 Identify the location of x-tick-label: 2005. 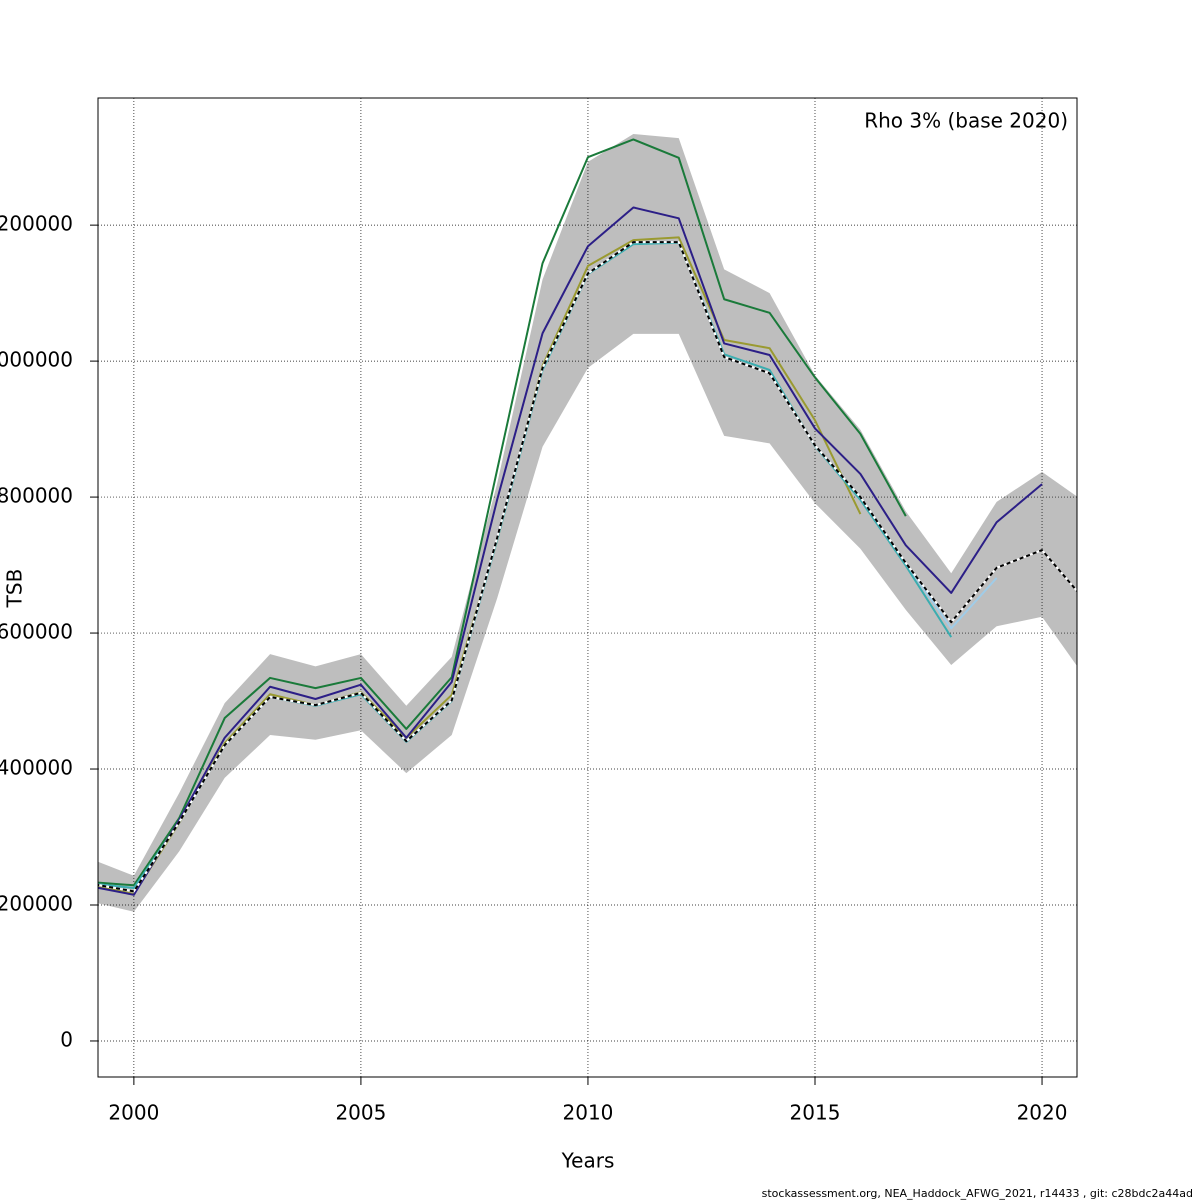
(360, 1113).